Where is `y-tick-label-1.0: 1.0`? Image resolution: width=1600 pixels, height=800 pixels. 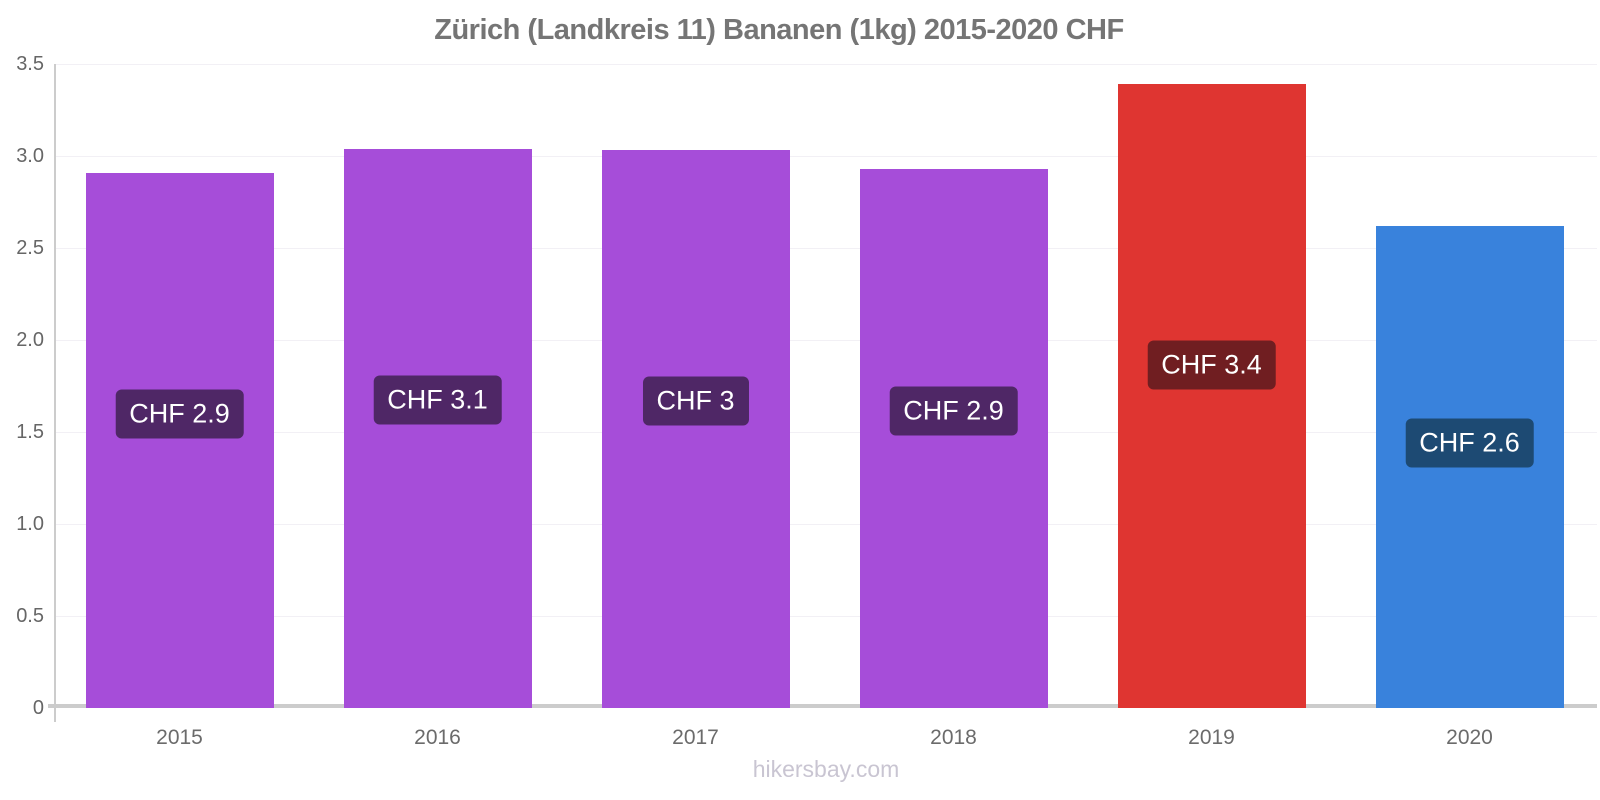 y-tick-label-1.0: 1.0 is located at coordinates (30, 524).